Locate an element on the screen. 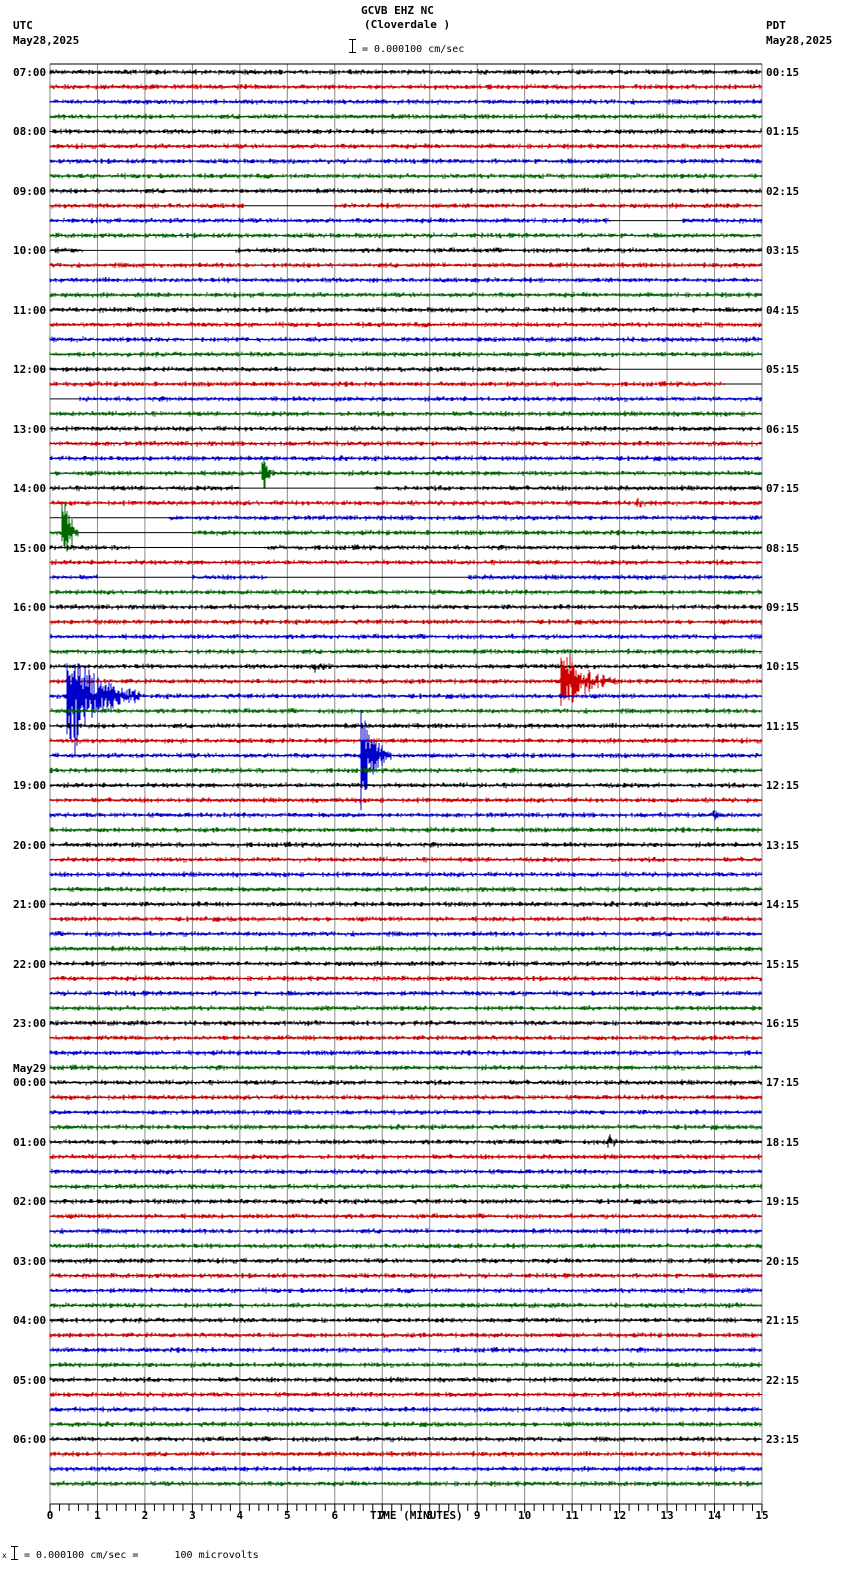 This screenshot has height=1584, width=850. pdt-hour-label: 22:15 is located at coordinates (783, 1380).